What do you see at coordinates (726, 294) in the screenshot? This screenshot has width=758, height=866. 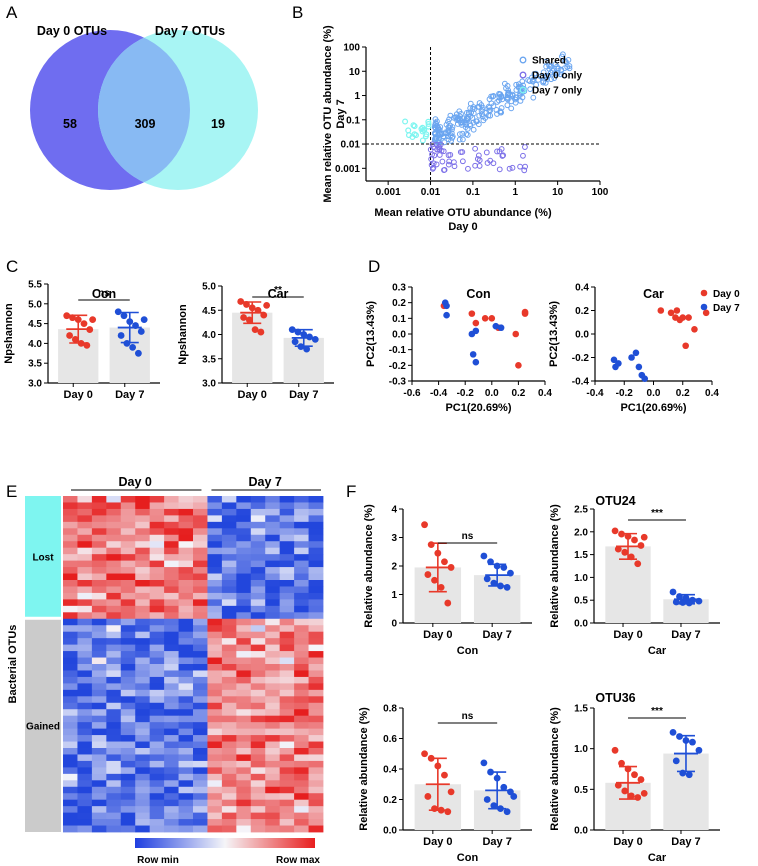 I see `legend-label: Day 0` at bounding box center [726, 294].